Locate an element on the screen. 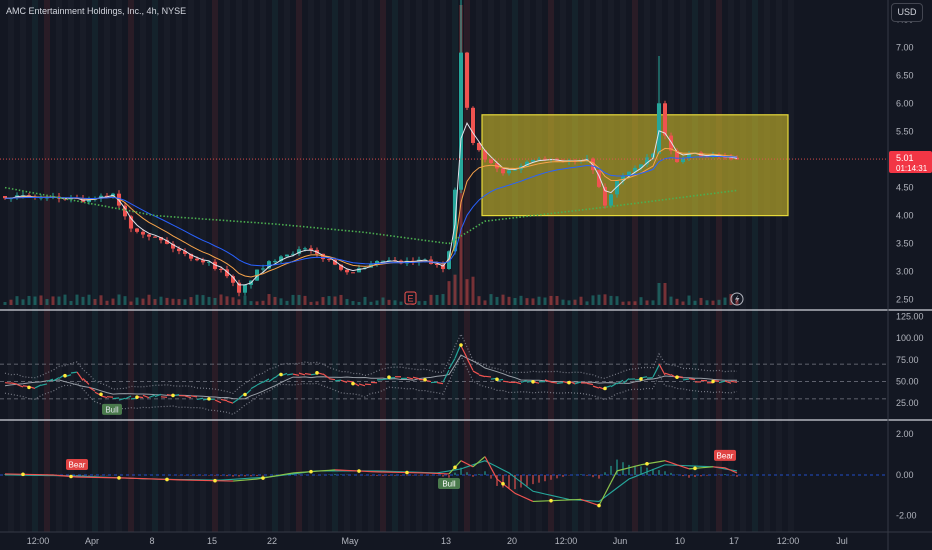  time-axis-tick: Apr is located at coordinates (92, 541).